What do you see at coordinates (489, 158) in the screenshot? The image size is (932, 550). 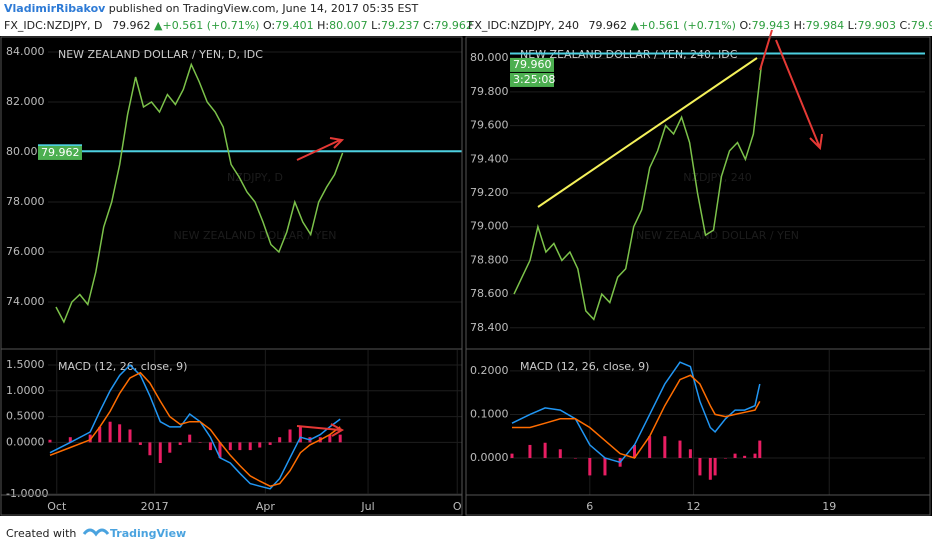 I see `y-tick-label: 79.400` at bounding box center [489, 158].